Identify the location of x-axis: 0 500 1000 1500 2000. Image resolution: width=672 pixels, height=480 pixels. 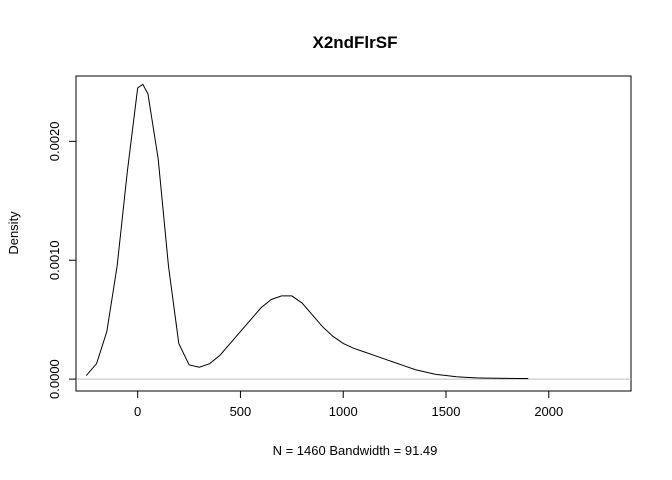
(348, 404).